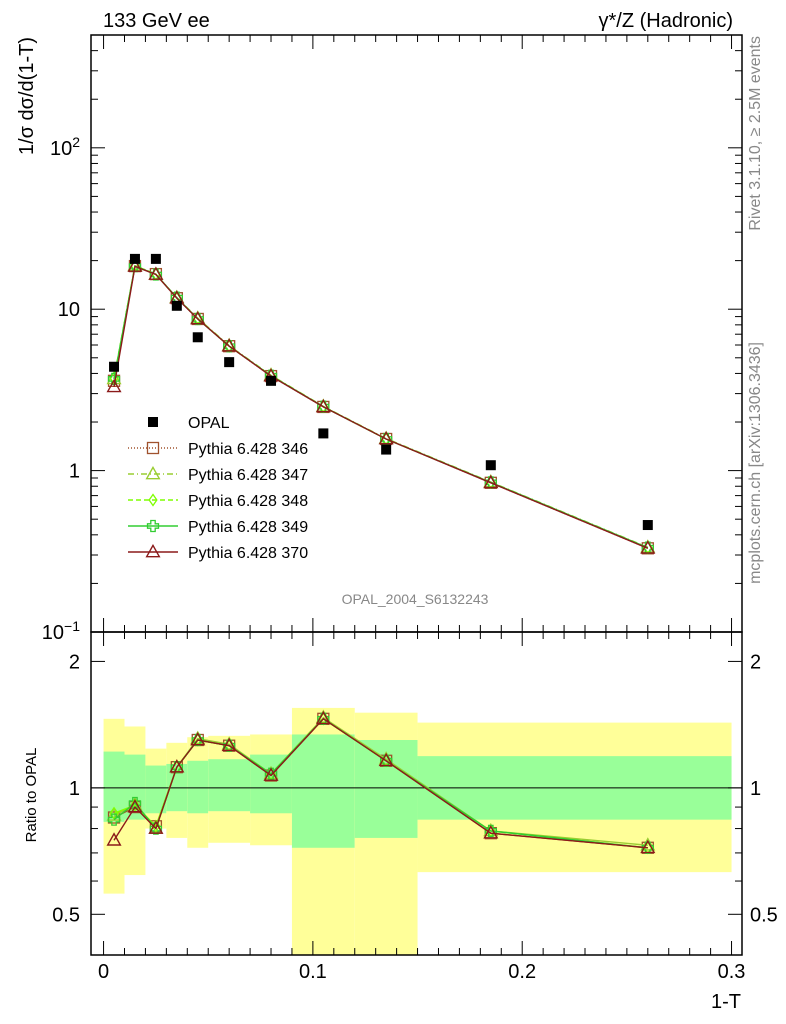  Describe the element at coordinates (732, 972) in the screenshot. I see `ratio-x-tick-label: 0.3` at that location.